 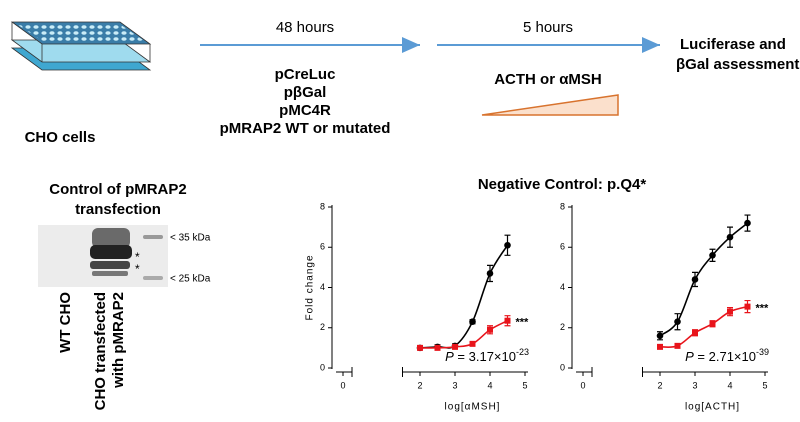 What do you see at coordinates (305, 110) in the screenshot?
I see `plasmid: pMC4R` at bounding box center [305, 110].